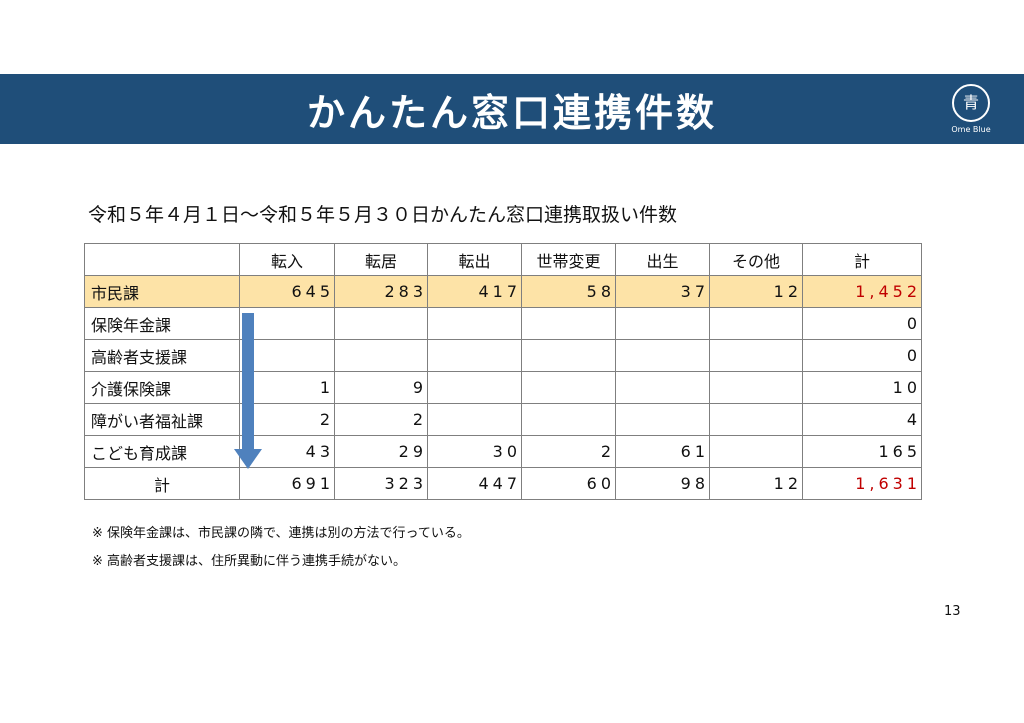 The height and width of the screenshot is (723, 1024). Describe the element at coordinates (756, 259) in the screenshot. I see `column-header: その他` at that location.